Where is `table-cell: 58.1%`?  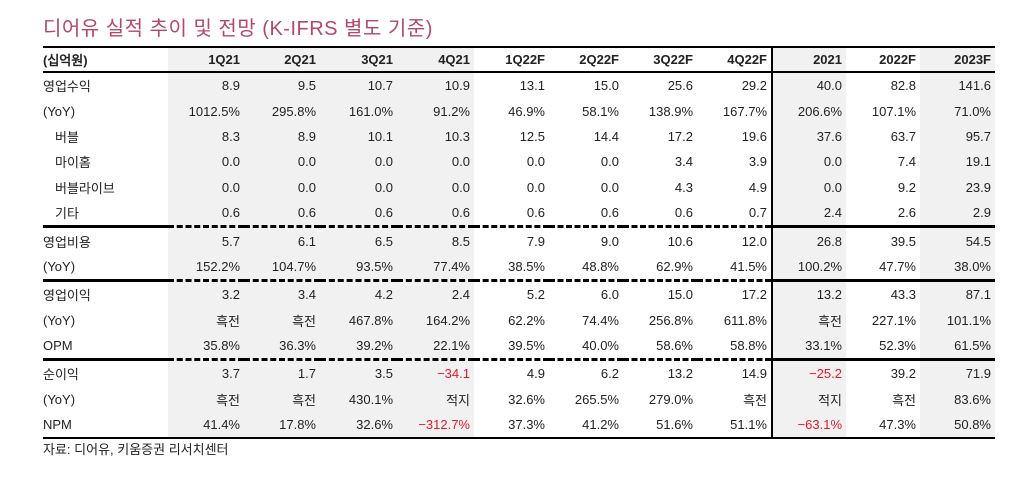
table-cell: 58.1% is located at coordinates (600, 111).